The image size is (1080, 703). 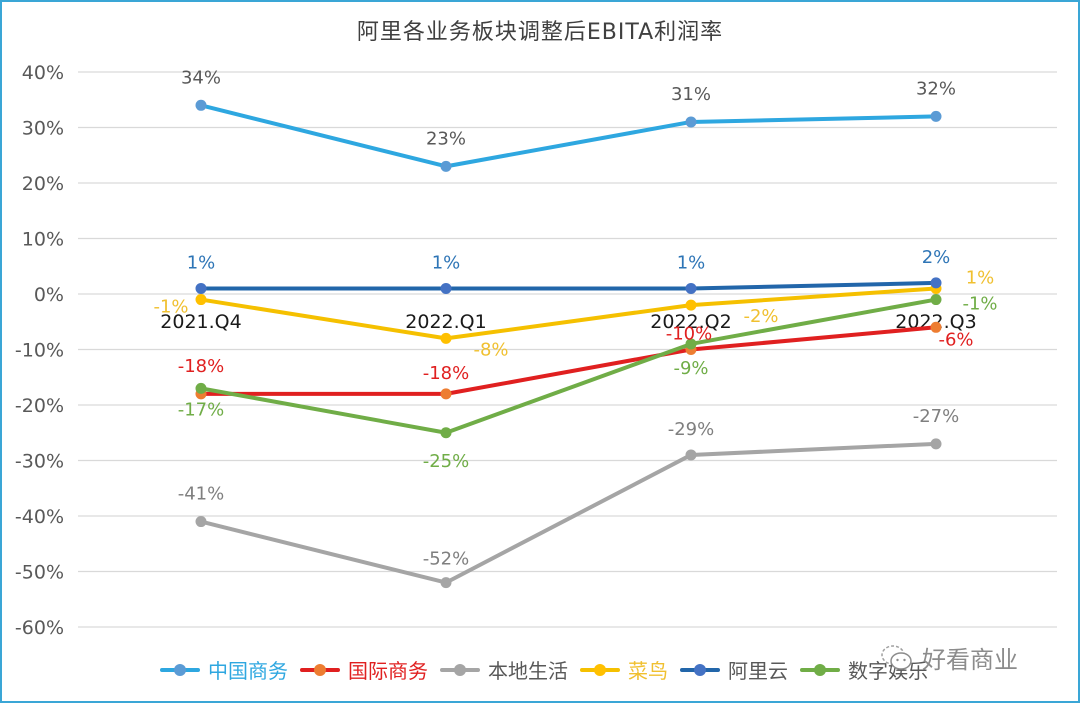 What do you see at coordinates (446, 461) in the screenshot?
I see `data-label: -25%` at bounding box center [446, 461].